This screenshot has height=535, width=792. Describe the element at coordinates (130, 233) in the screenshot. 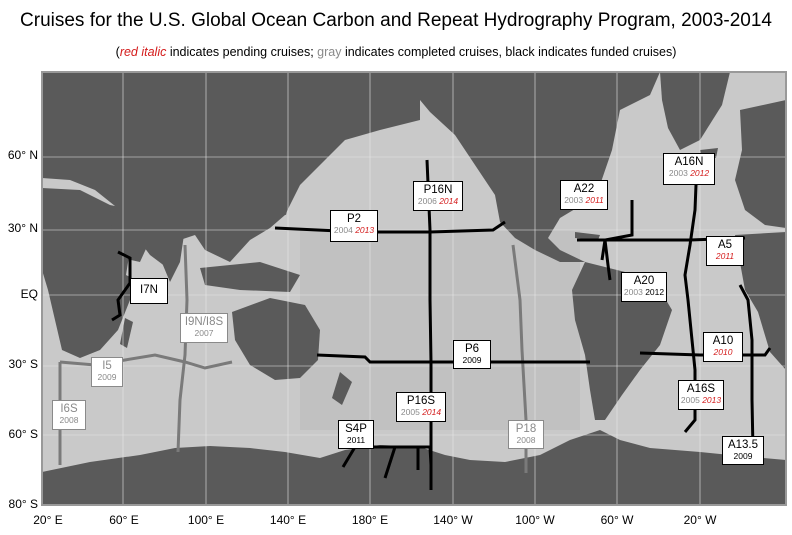

I see `land-arabia` at that location.